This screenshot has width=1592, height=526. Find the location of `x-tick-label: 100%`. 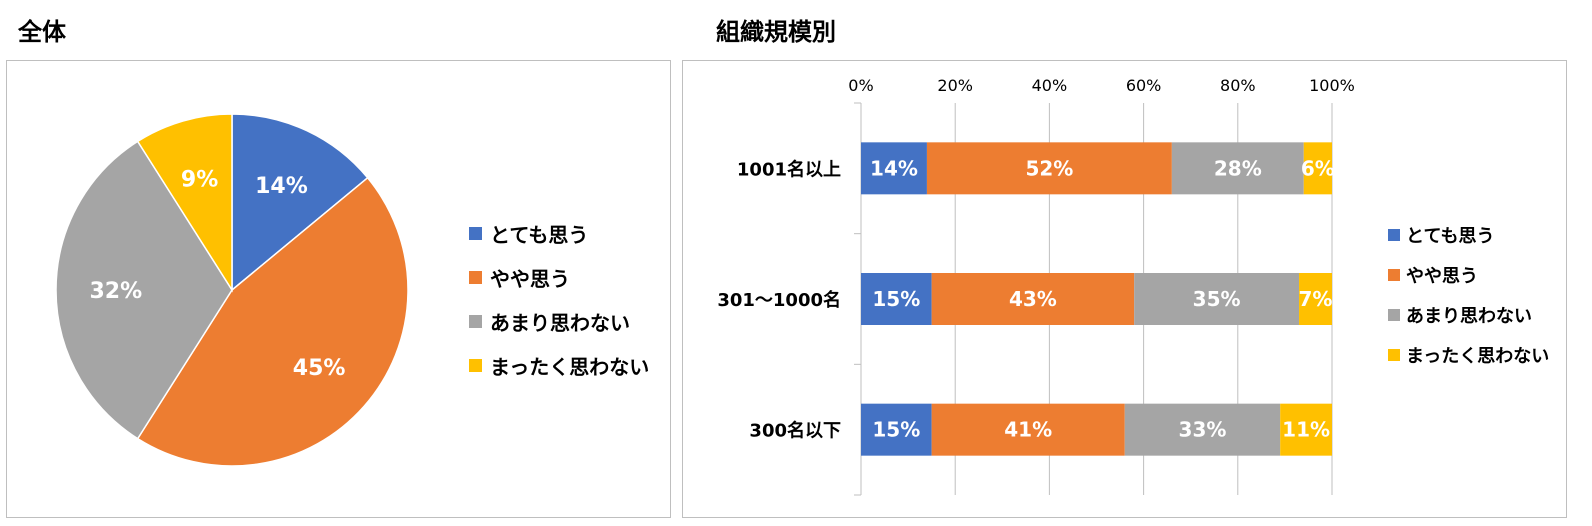

x-tick-label: 100% is located at coordinates (1332, 85).